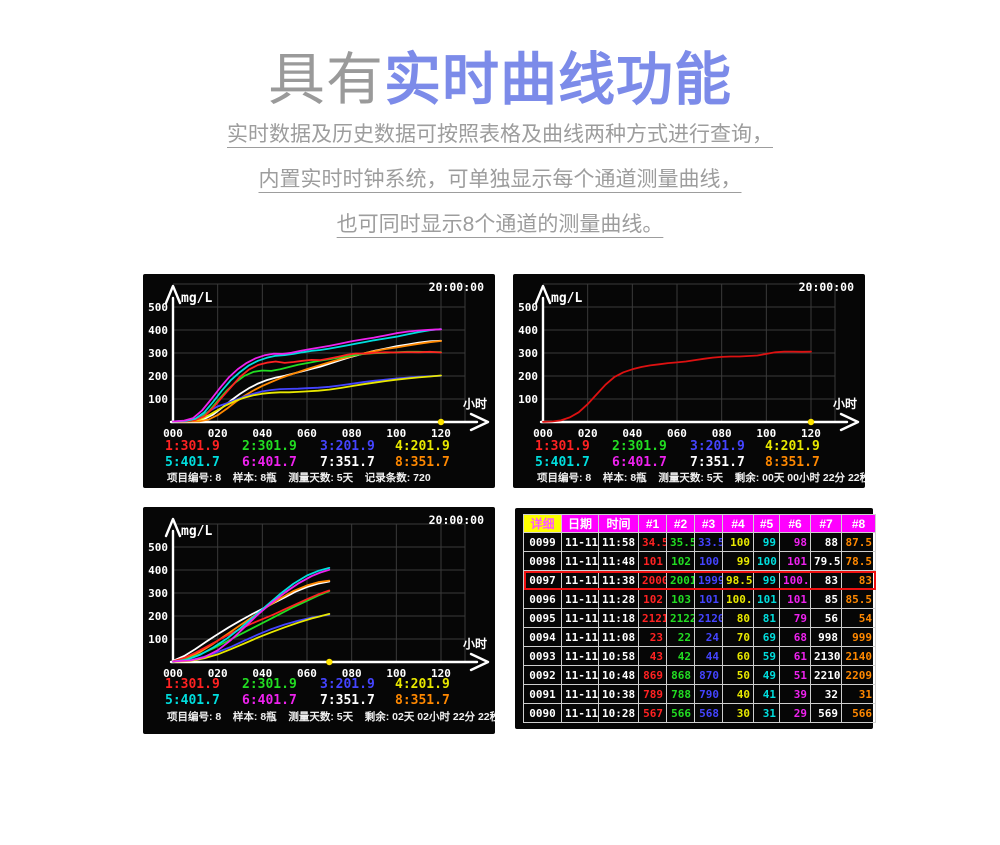  What do you see at coordinates (766, 694) in the screenshot?
I see `channel-value-cell: 41` at bounding box center [766, 694].